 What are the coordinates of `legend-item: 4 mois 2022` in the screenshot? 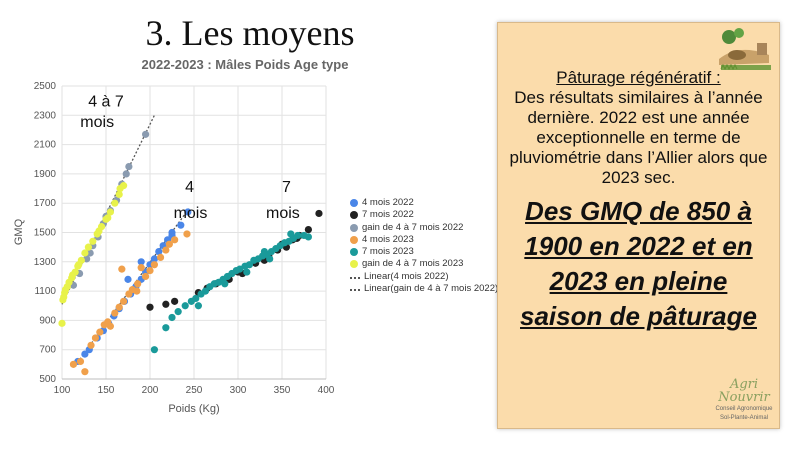 It's located at (425, 203).